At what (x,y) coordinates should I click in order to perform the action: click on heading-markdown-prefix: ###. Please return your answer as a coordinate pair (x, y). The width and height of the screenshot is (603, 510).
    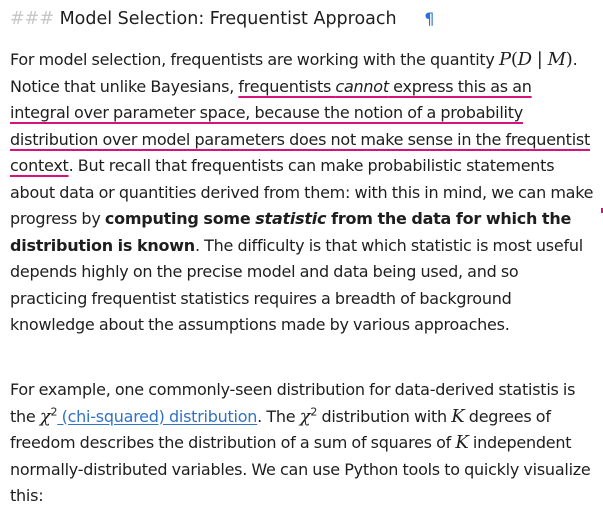
    Looking at the image, I should click on (32, 19).